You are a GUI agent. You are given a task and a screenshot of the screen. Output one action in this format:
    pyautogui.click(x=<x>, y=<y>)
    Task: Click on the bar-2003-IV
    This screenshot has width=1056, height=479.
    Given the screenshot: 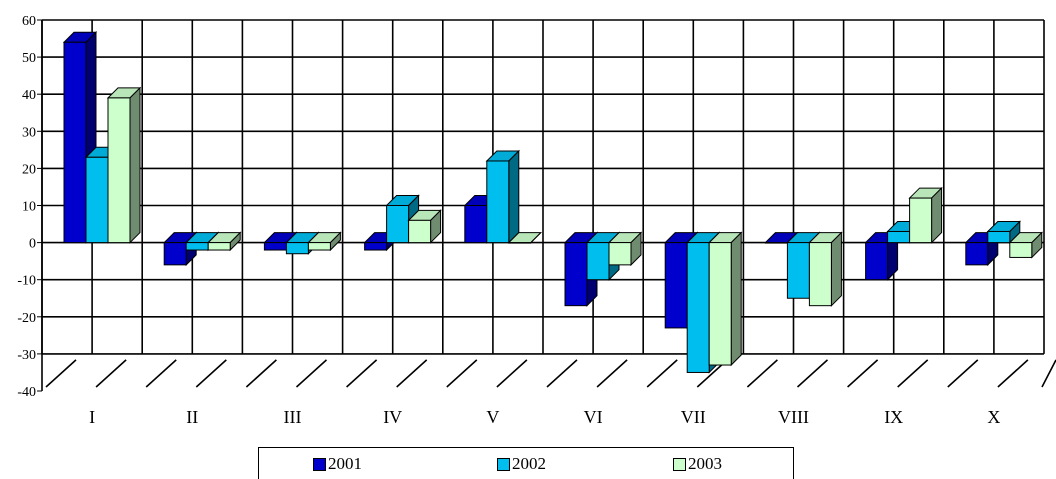 What is the action you would take?
    pyautogui.click(x=424, y=226)
    